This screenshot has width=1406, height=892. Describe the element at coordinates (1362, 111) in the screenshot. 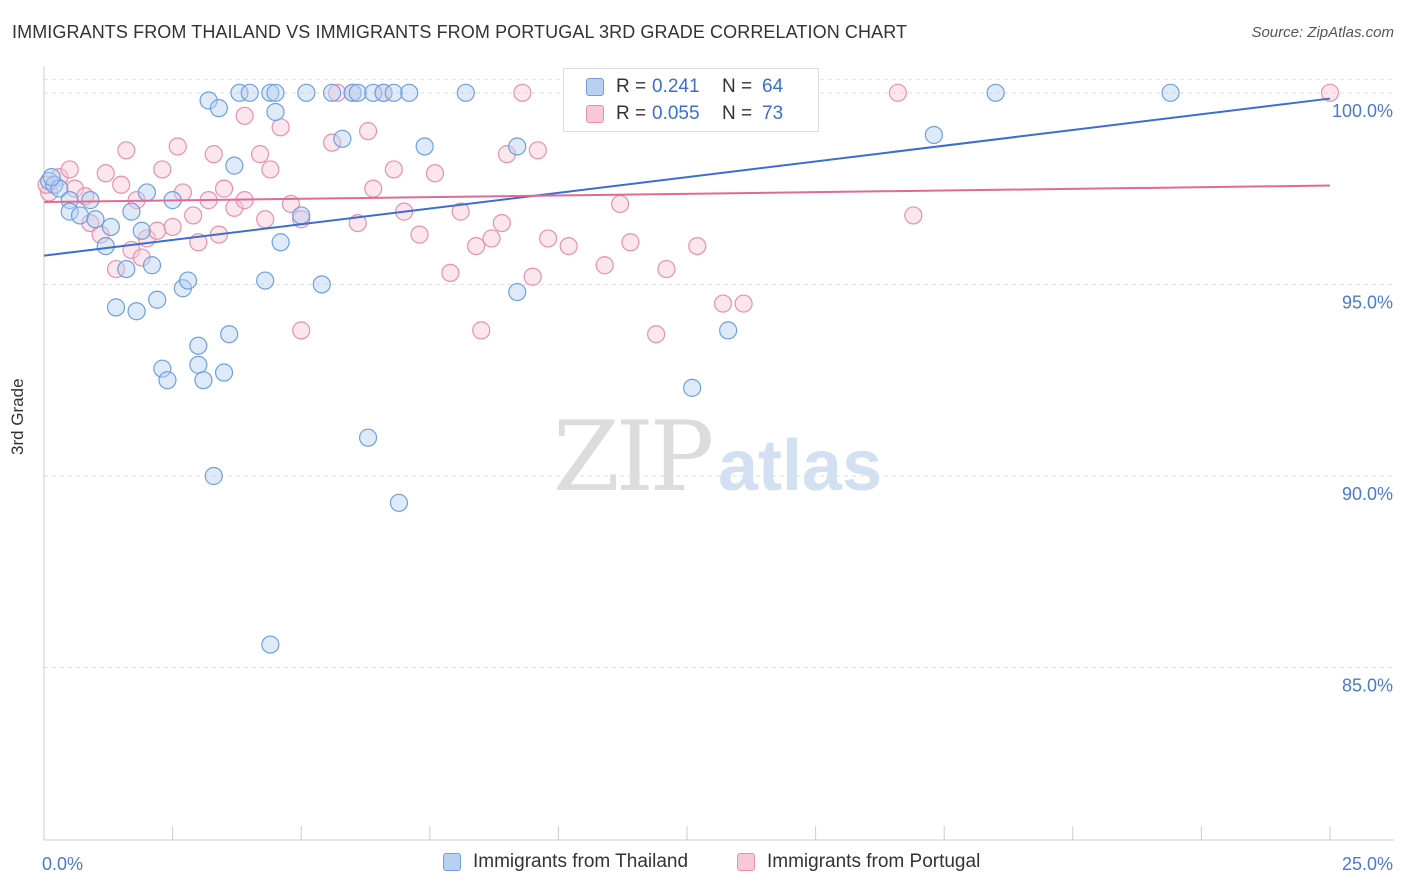

I see `y-tick-label: 100.0%` at that location.